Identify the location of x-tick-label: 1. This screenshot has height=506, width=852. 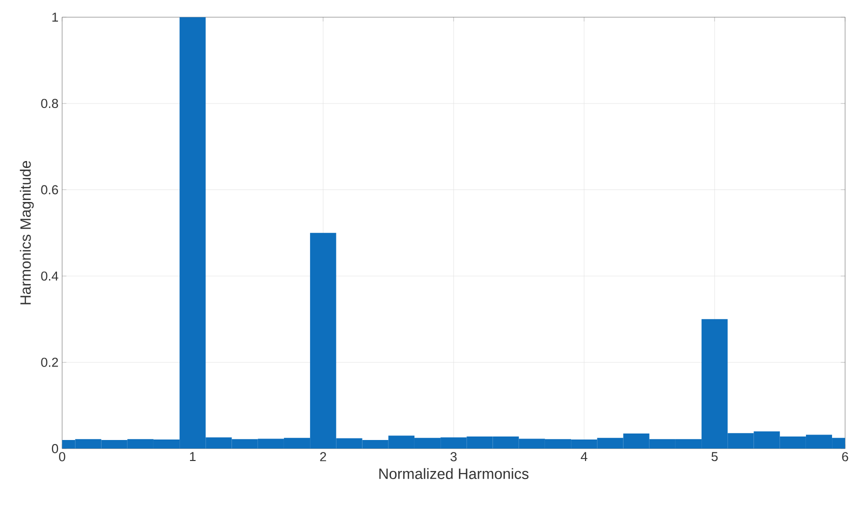
(193, 457).